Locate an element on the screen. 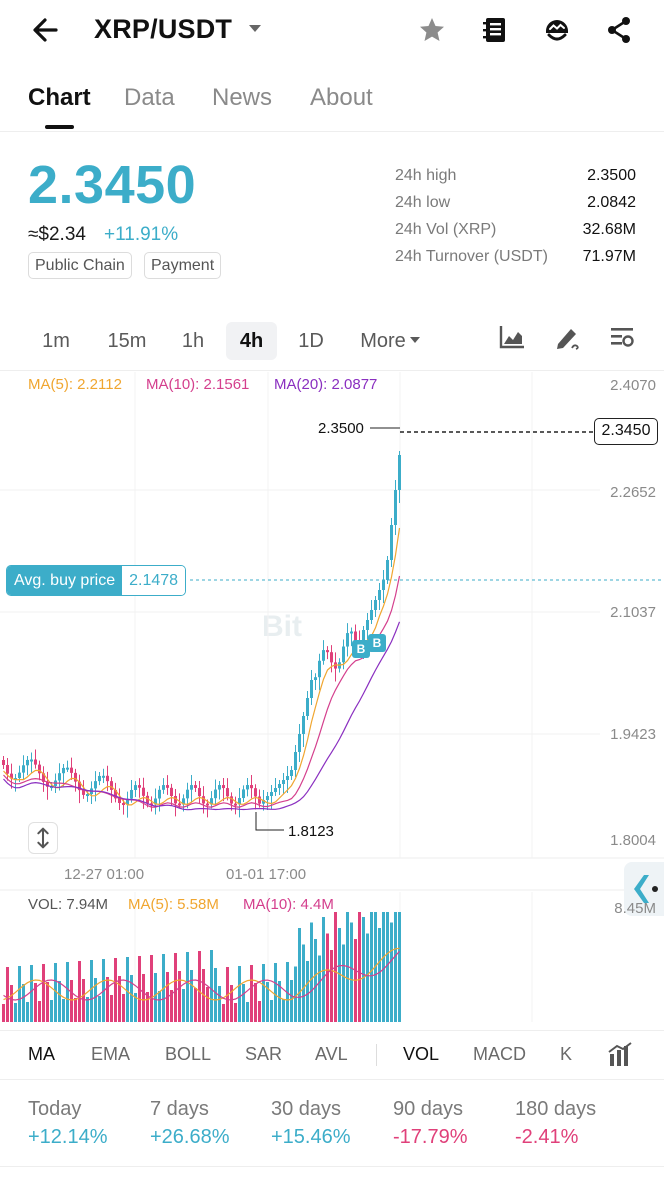 The image size is (664, 1200). bottom-divider is located at coordinates (332, 1166).